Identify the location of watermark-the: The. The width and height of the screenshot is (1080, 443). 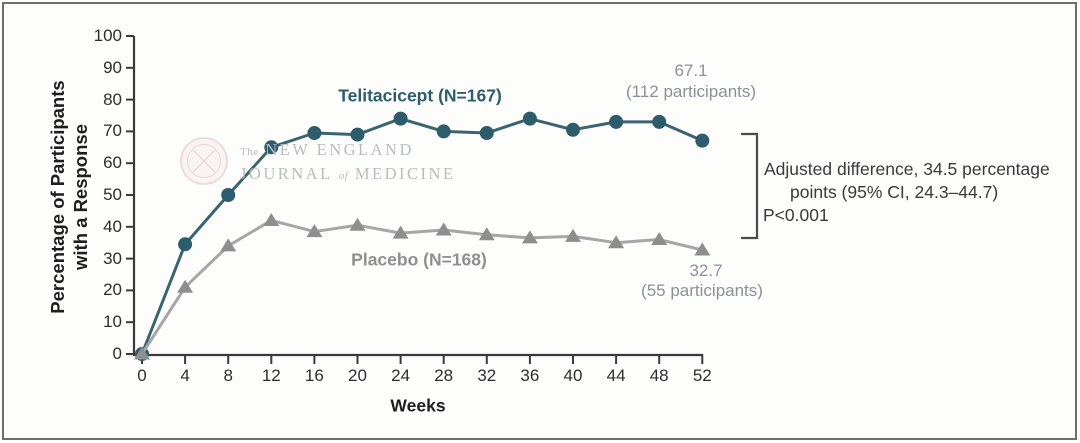
(249, 152).